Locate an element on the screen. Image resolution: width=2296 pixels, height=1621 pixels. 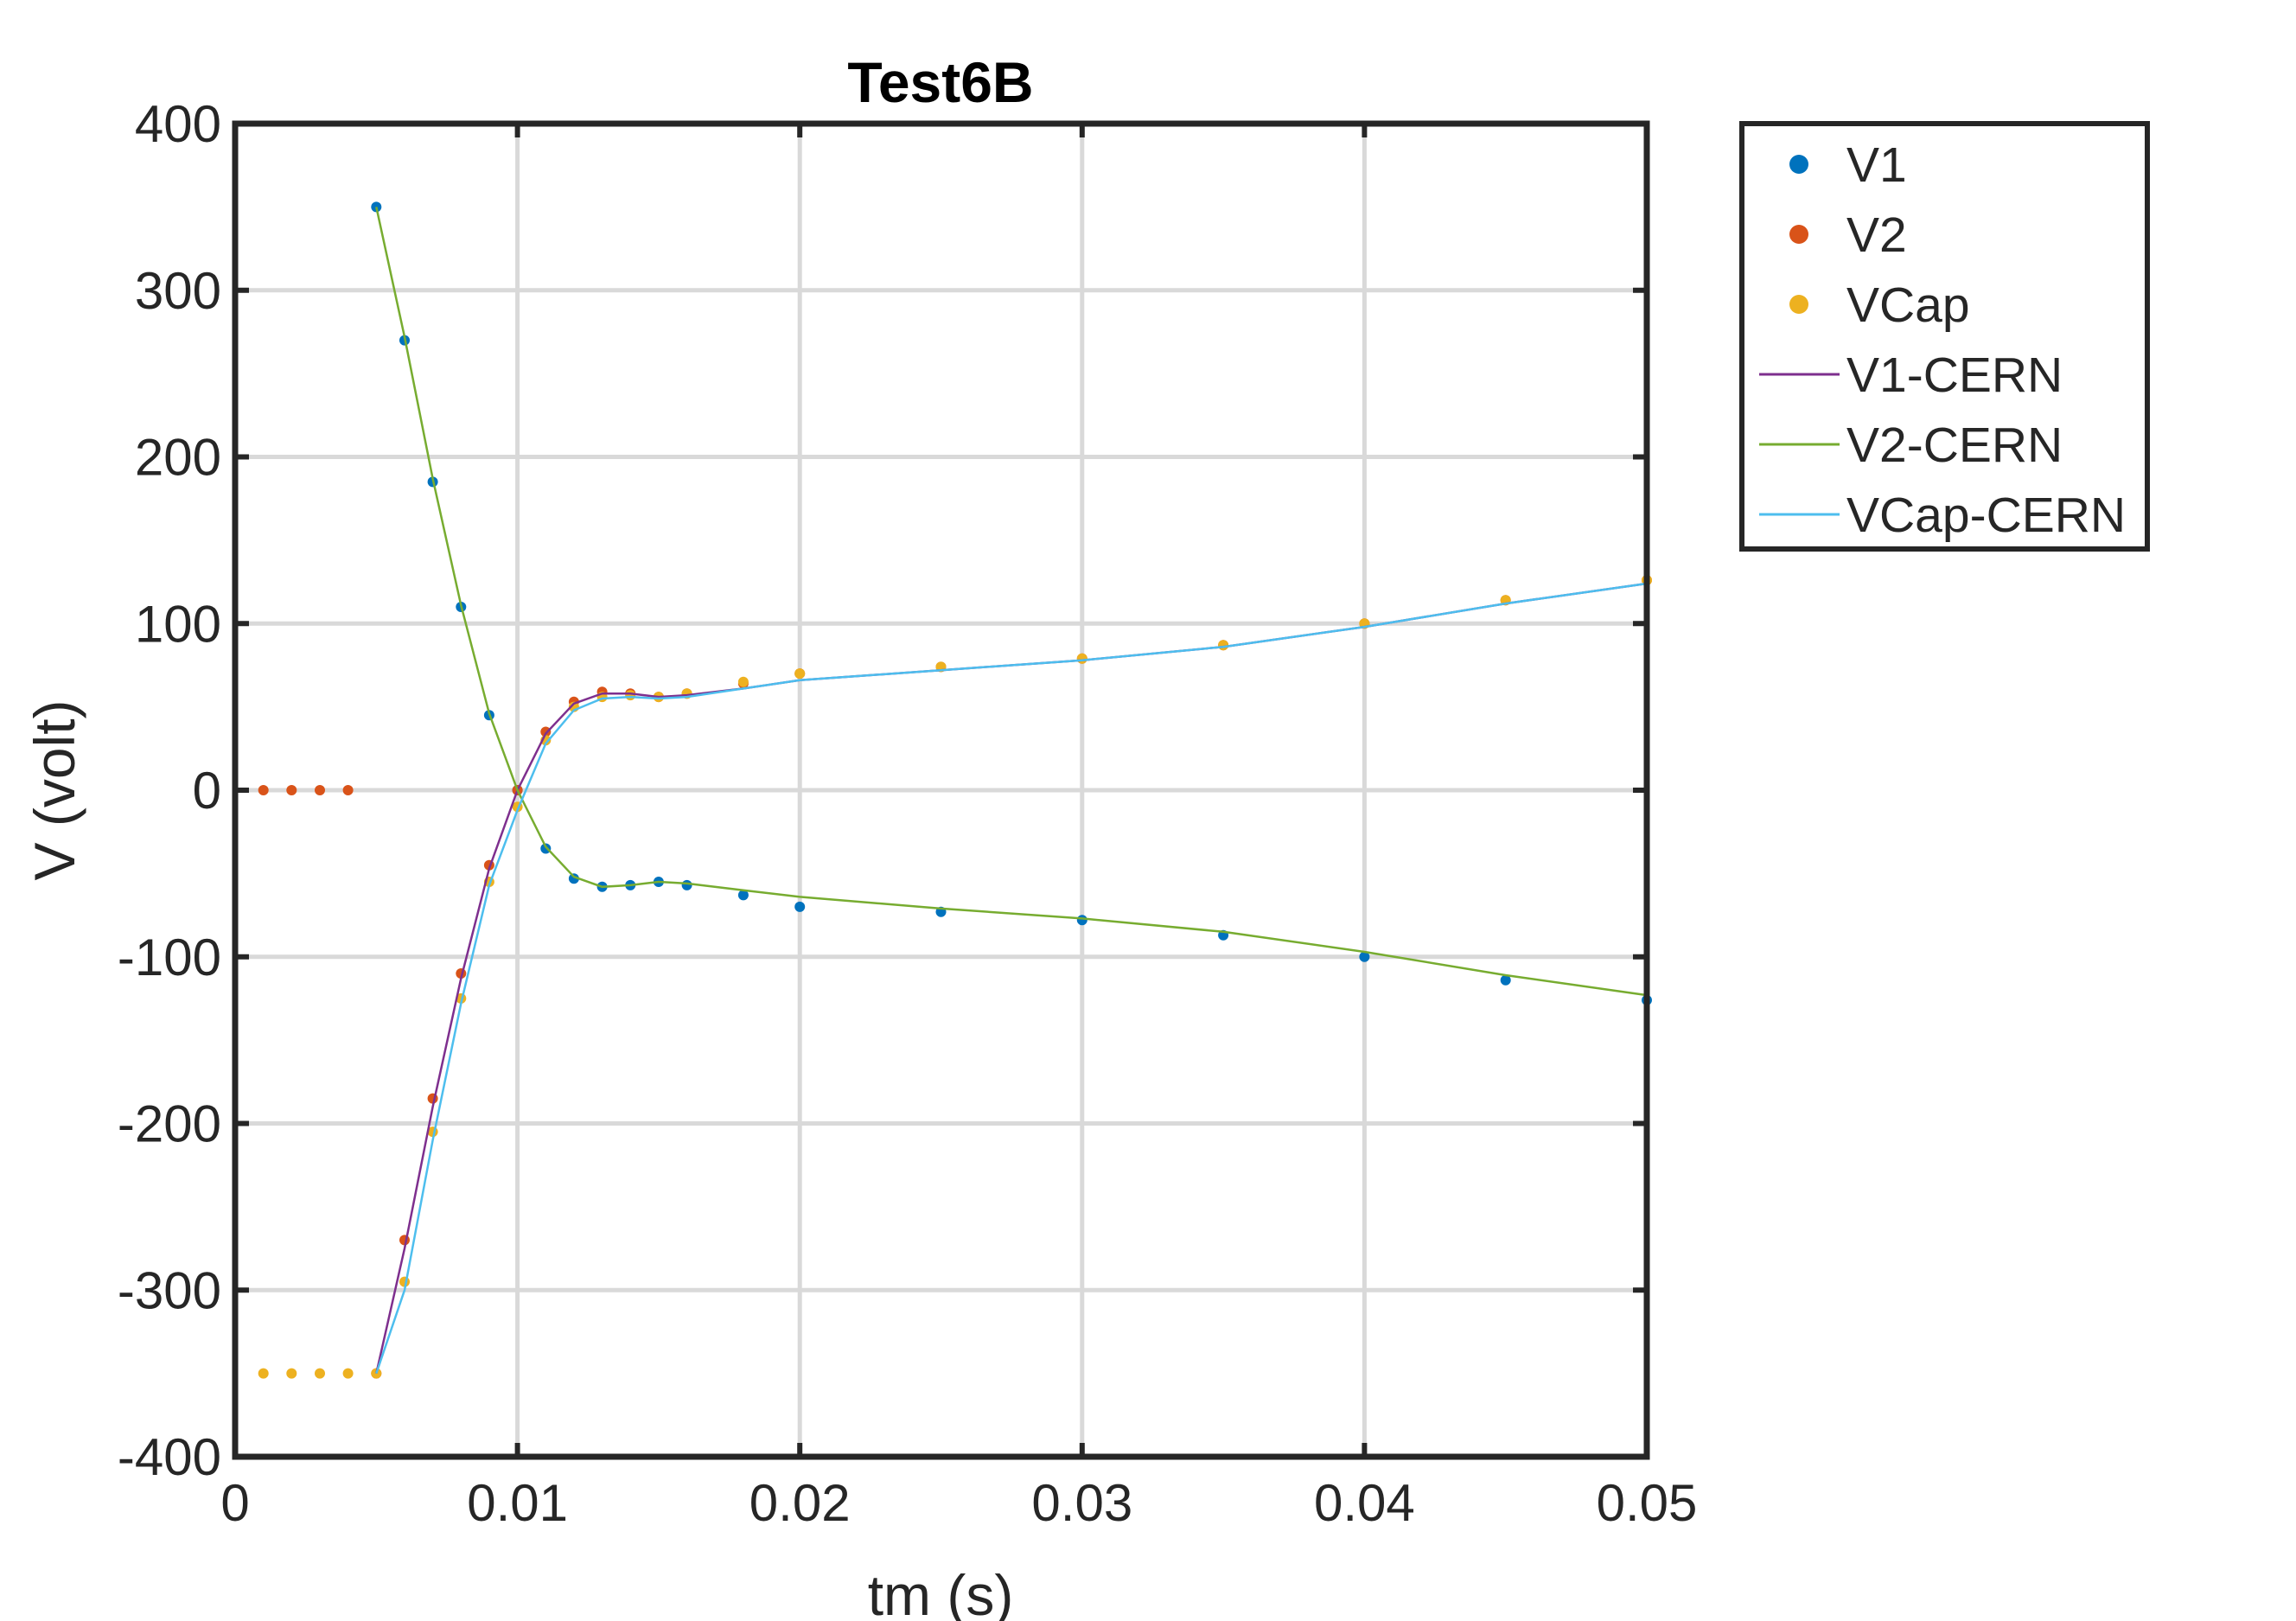
y-tick-label: 100 is located at coordinates (178, 624).